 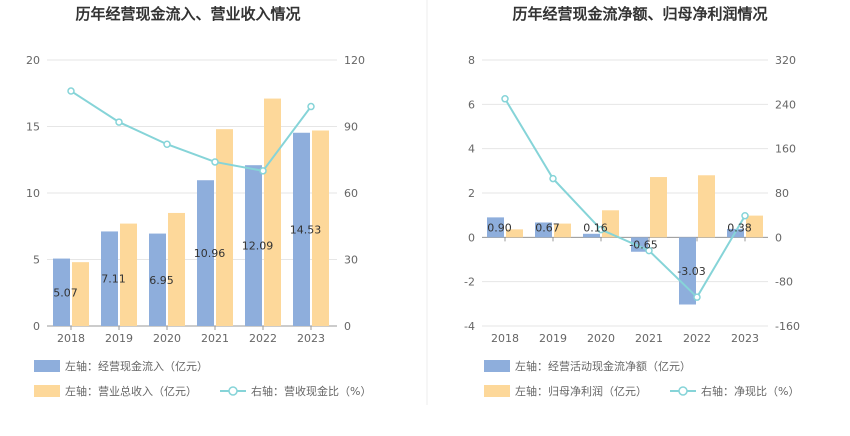 What do you see at coordinates (782, 193) in the screenshot?
I see `y-right-tick-label: 80` at bounding box center [782, 193].